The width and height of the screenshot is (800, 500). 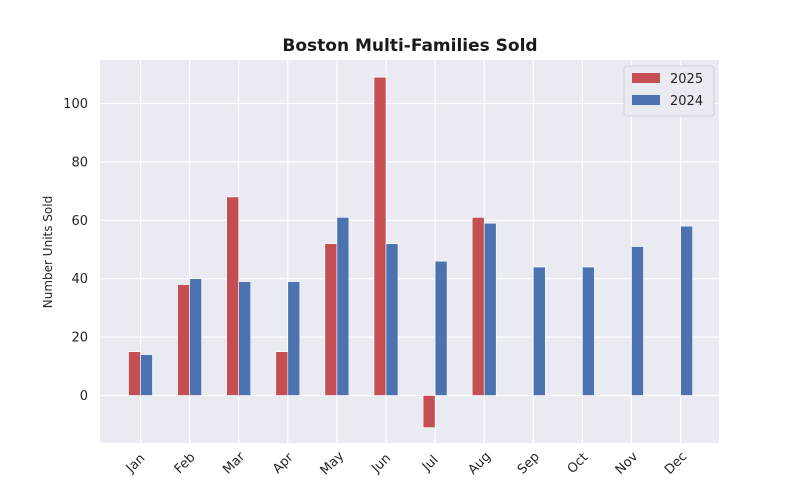 I want to click on y-tick-label: 20, so click(x=79, y=338).